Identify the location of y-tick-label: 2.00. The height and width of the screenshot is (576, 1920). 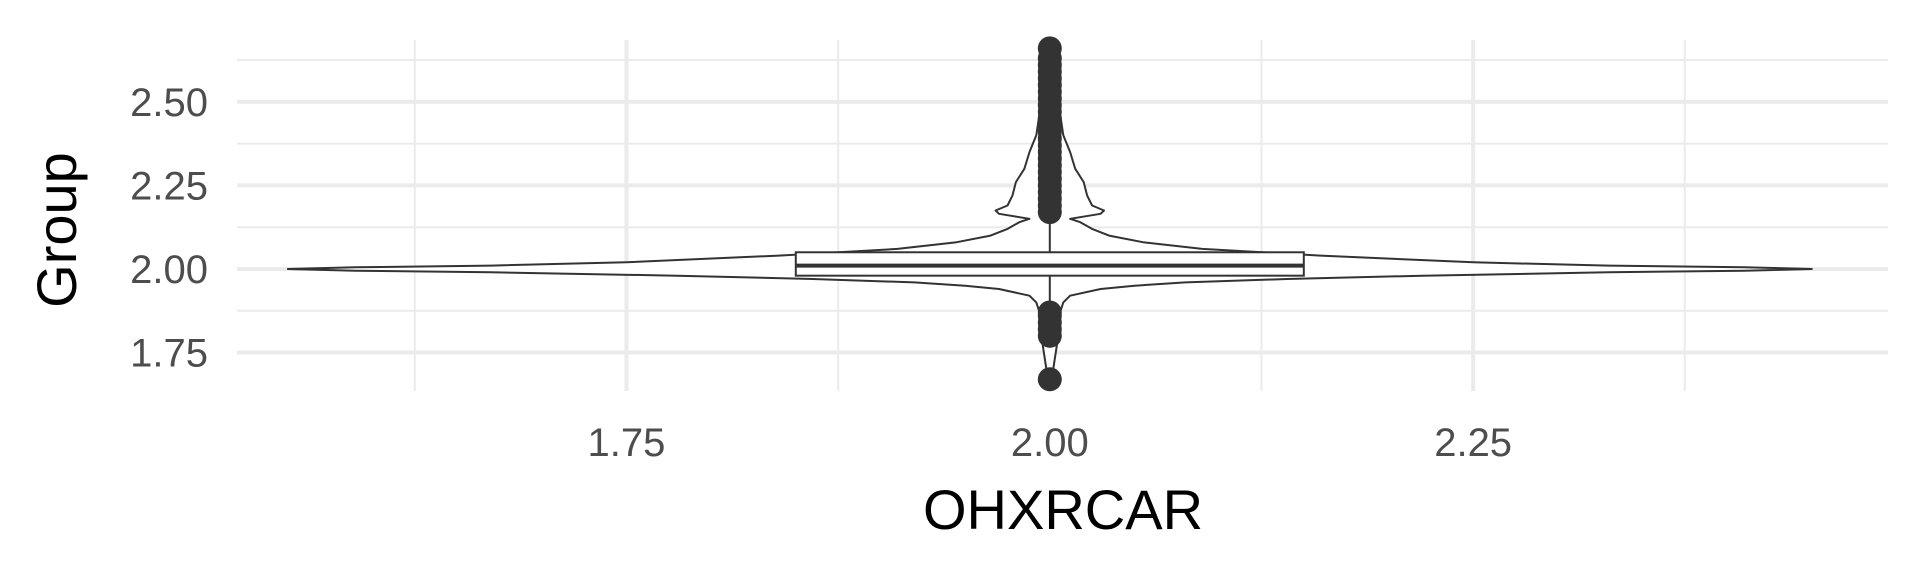
(169, 270).